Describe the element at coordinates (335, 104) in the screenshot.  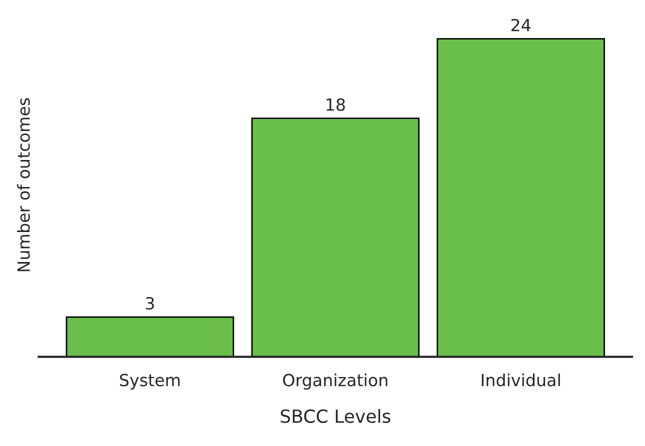
I see `data-label: 18` at that location.